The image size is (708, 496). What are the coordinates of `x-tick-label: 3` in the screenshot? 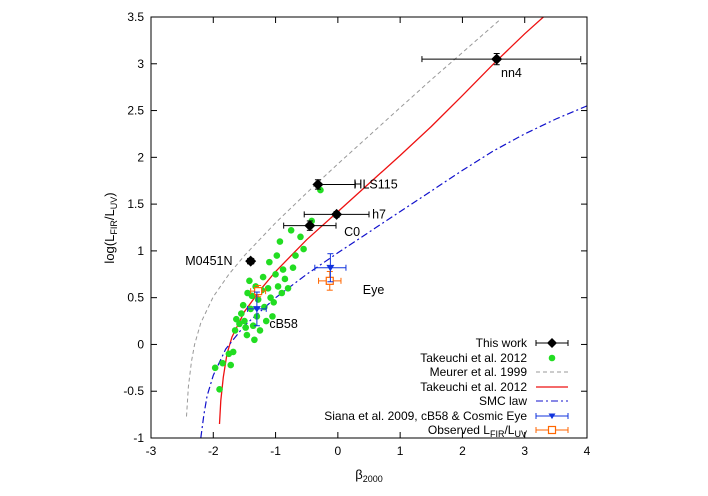 It's located at (524, 451).